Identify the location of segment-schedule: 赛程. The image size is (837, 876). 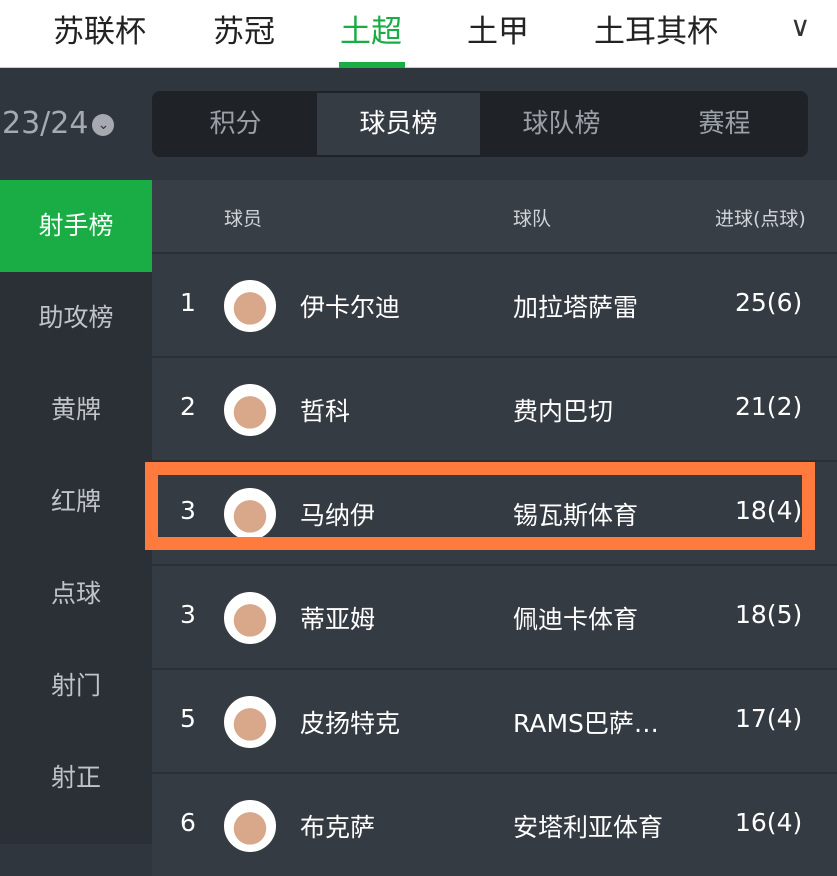
(724, 124).